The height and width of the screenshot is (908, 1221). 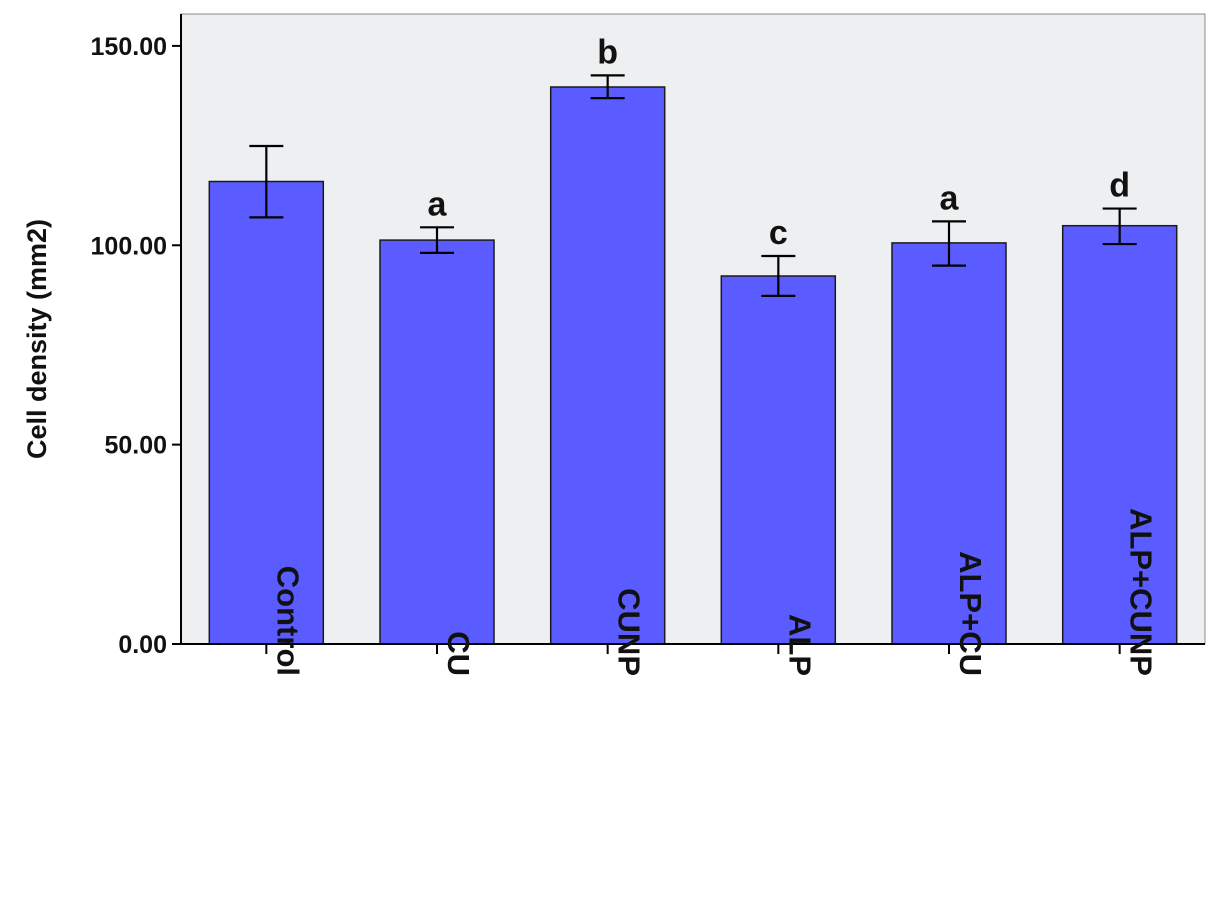 I want to click on bar-alp-cunp, so click(x=1119, y=434).